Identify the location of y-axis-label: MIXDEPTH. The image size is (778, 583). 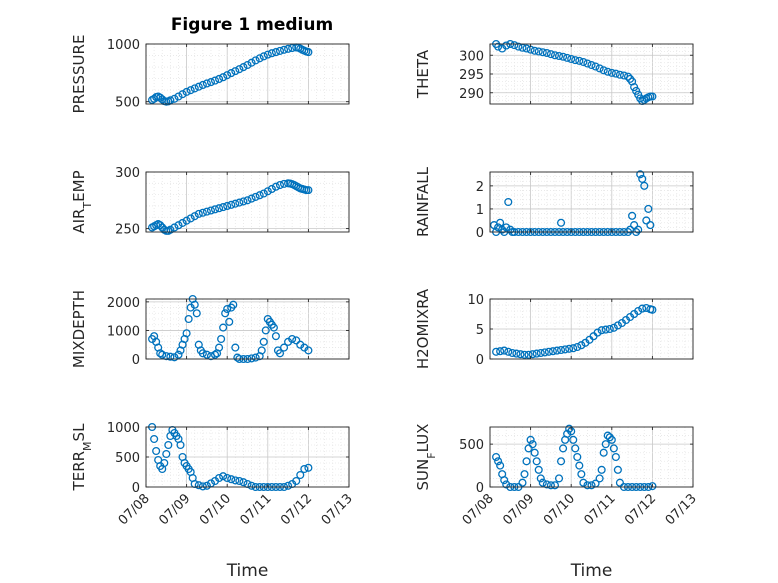
(79, 329).